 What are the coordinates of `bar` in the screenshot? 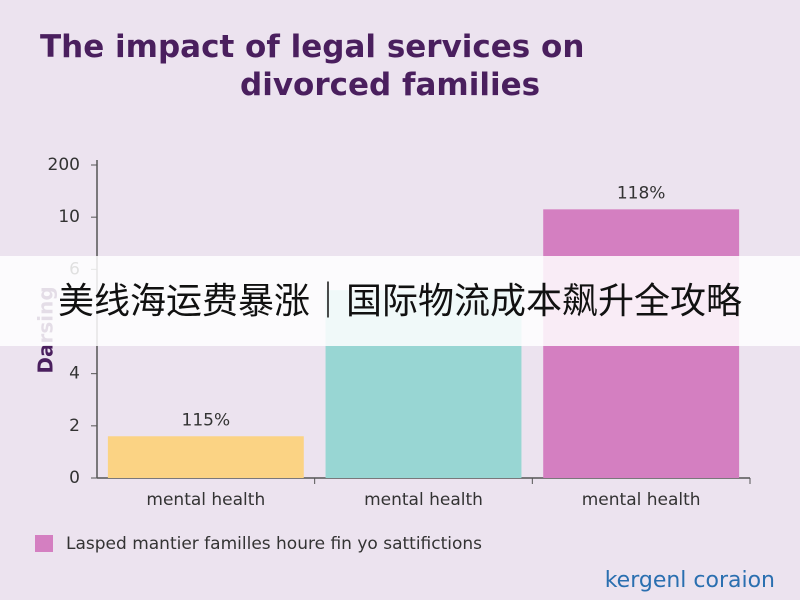 It's located at (205, 457).